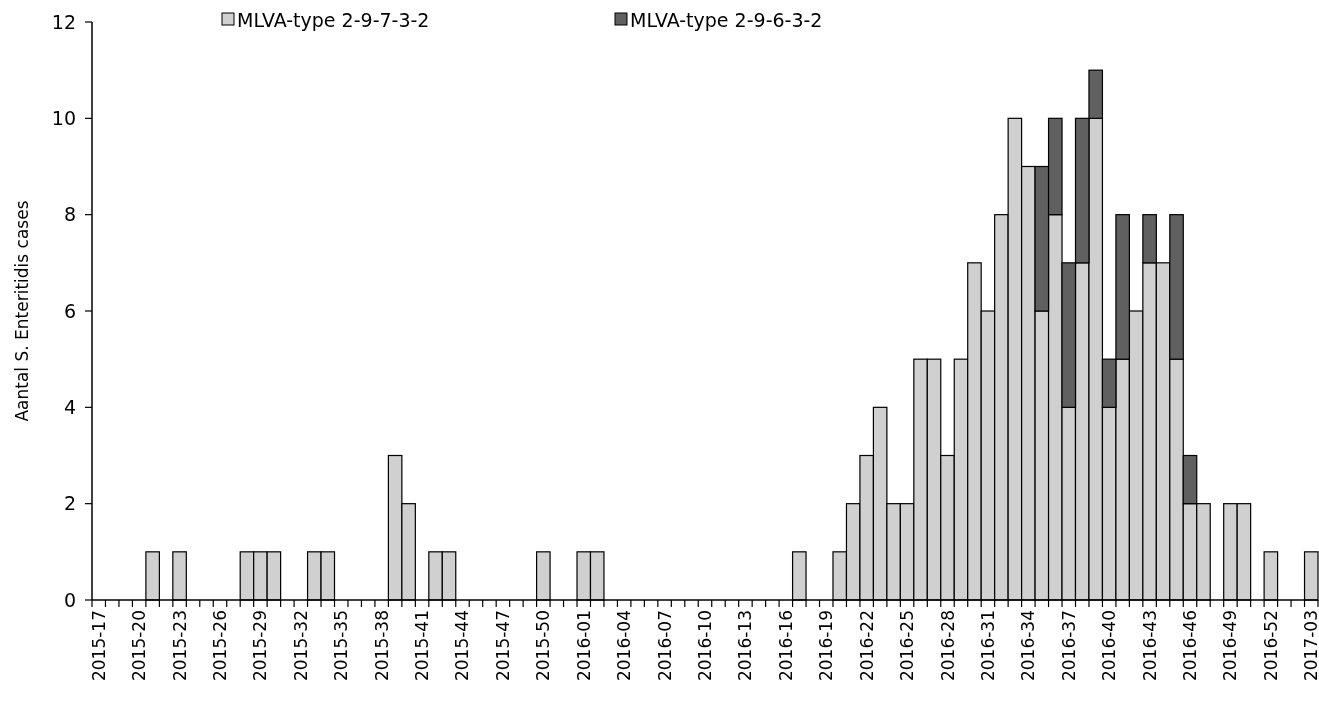 Image resolution: width=1319 pixels, height=709 pixels. I want to click on x-tick-label: 2016-04, so click(624, 646).